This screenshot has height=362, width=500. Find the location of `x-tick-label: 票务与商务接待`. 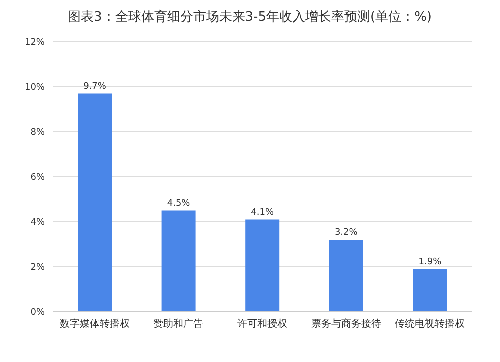

x-tick-label: 票务与商务接待 is located at coordinates (346, 324).